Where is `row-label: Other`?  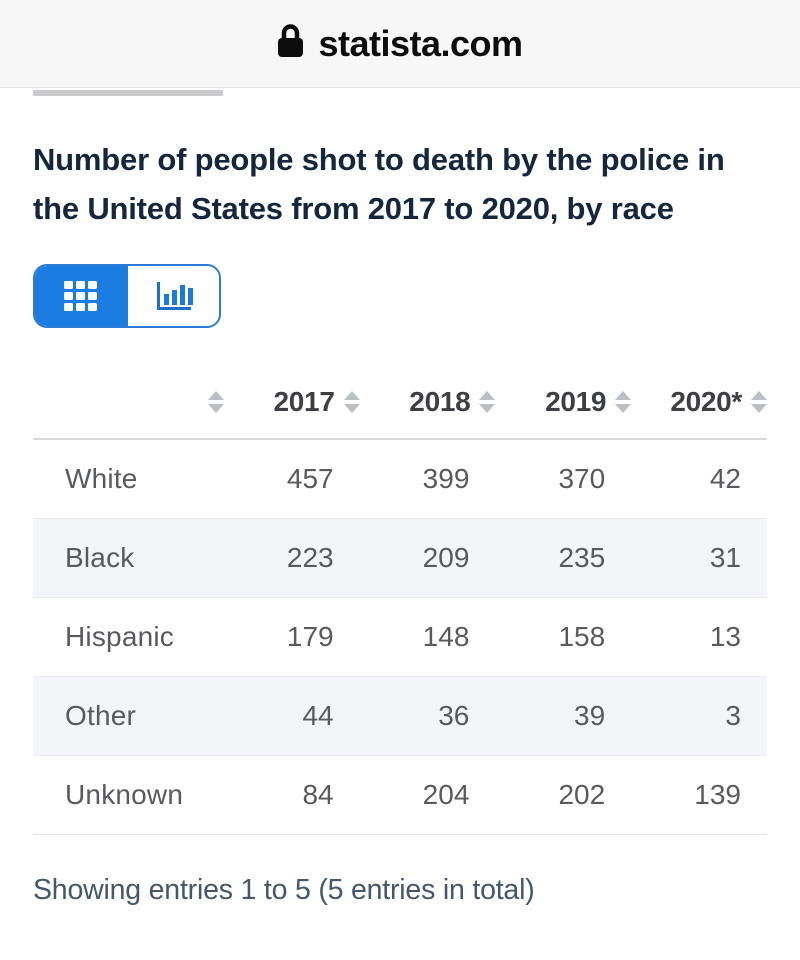
row-label: Other is located at coordinates (101, 715).